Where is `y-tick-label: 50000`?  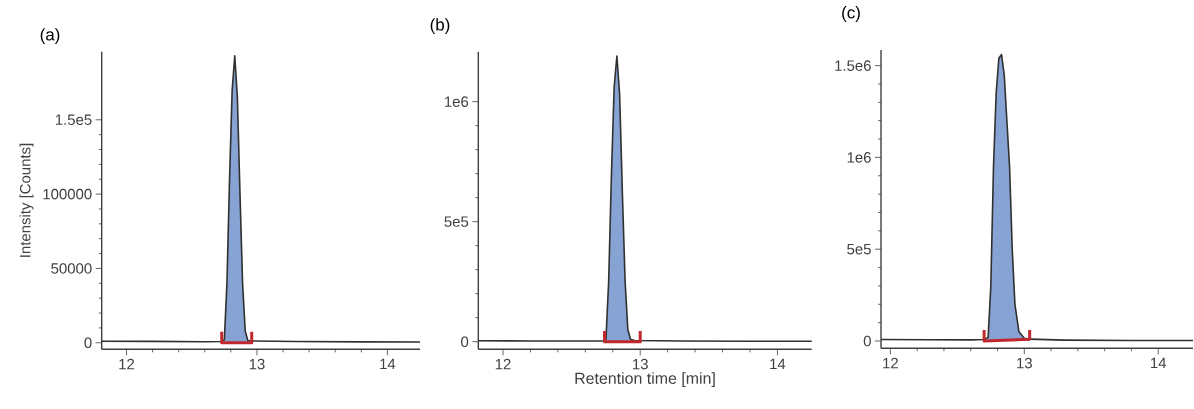 y-tick-label: 50000 is located at coordinates (71, 268).